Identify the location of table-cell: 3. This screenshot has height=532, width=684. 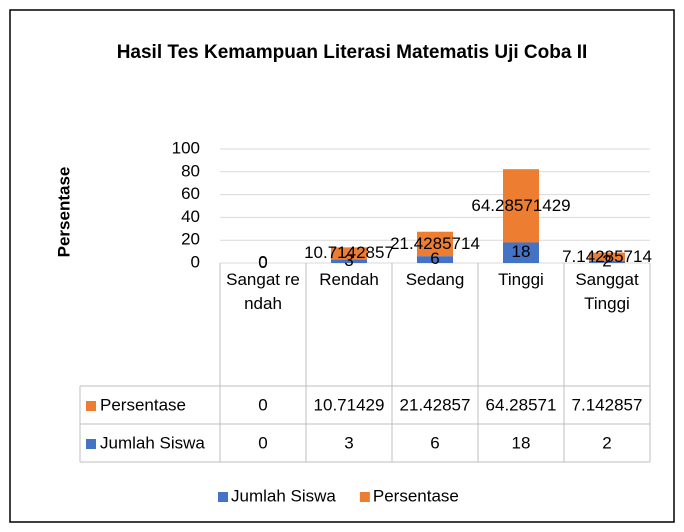
(348, 442).